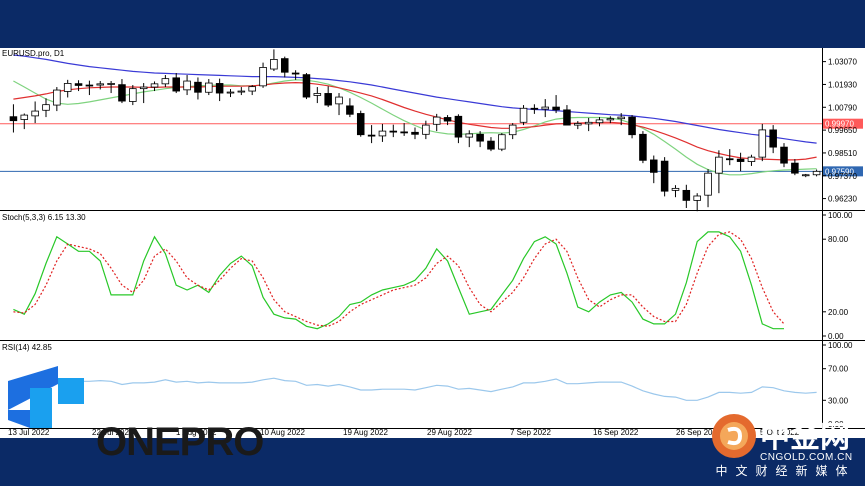 The width and height of the screenshot is (865, 486). I want to click on date-tick-label: 29 Aug 2022, so click(449, 432).